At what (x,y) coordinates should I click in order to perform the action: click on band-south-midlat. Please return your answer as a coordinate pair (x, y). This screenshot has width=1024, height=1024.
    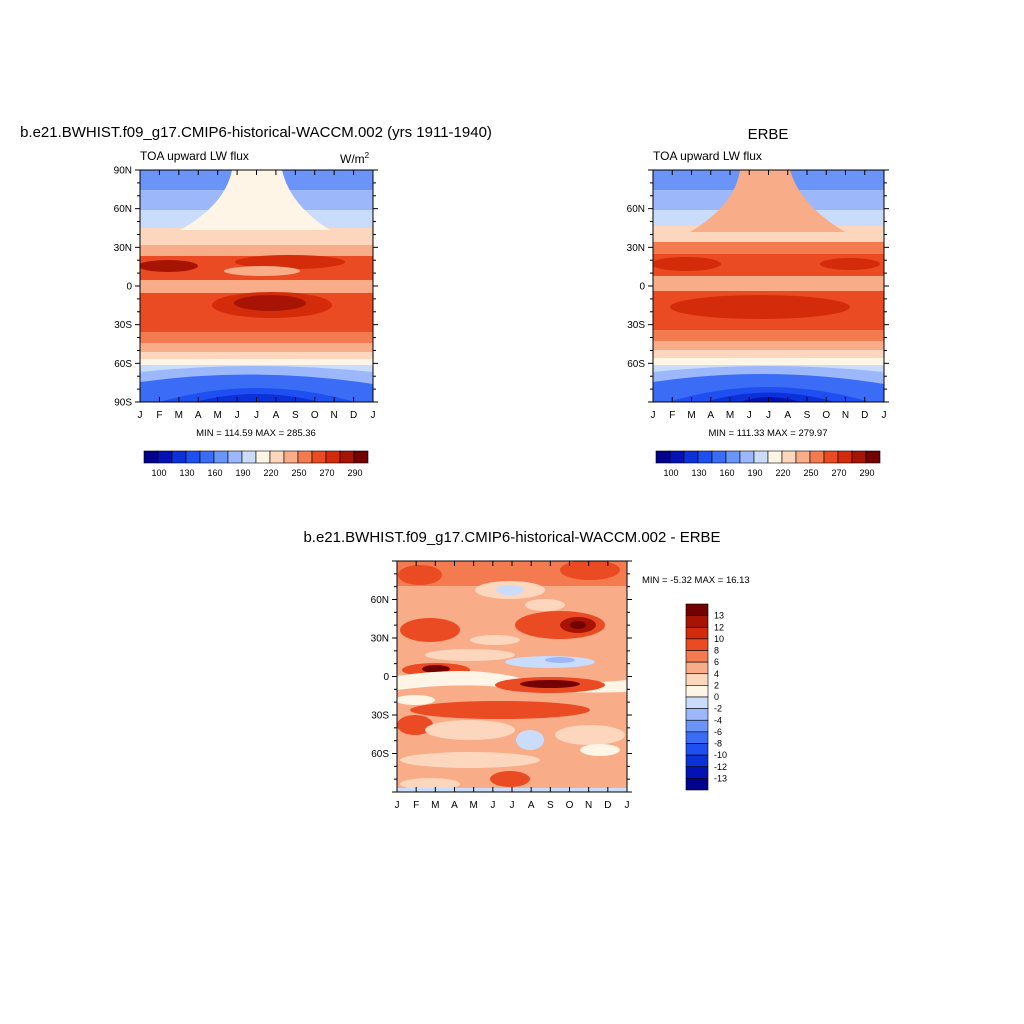
    Looking at the image, I should click on (256, 356).